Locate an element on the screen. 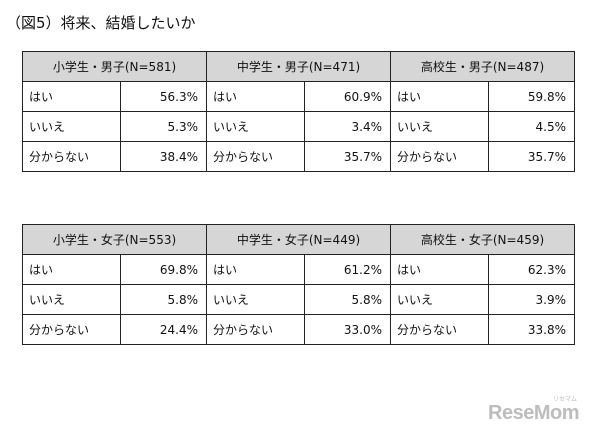 Image resolution: width=593 pixels, height=437 pixels. row-value: 24.4% is located at coordinates (163, 329).